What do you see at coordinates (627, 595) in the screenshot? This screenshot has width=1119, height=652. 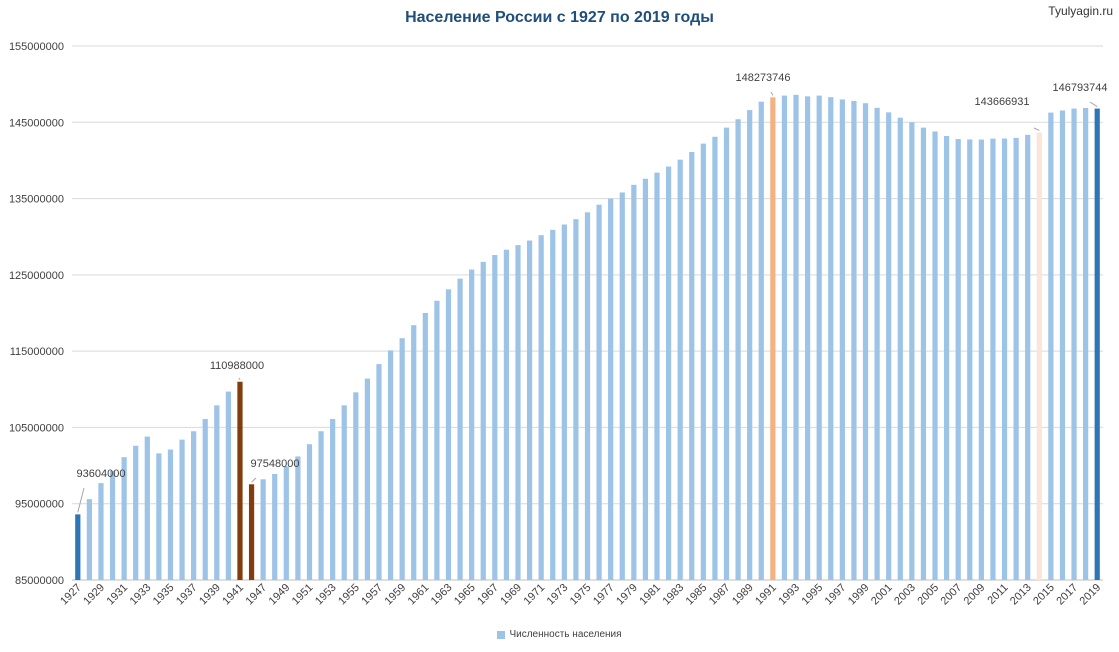 I see `x-tick-label: 1979` at bounding box center [627, 595].